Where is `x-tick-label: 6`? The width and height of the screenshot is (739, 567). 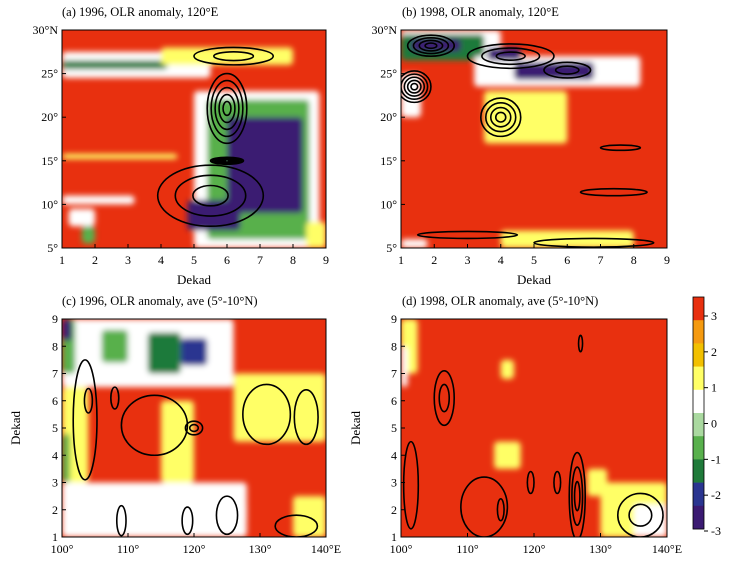
x-tick-label: 6 is located at coordinates (227, 260).